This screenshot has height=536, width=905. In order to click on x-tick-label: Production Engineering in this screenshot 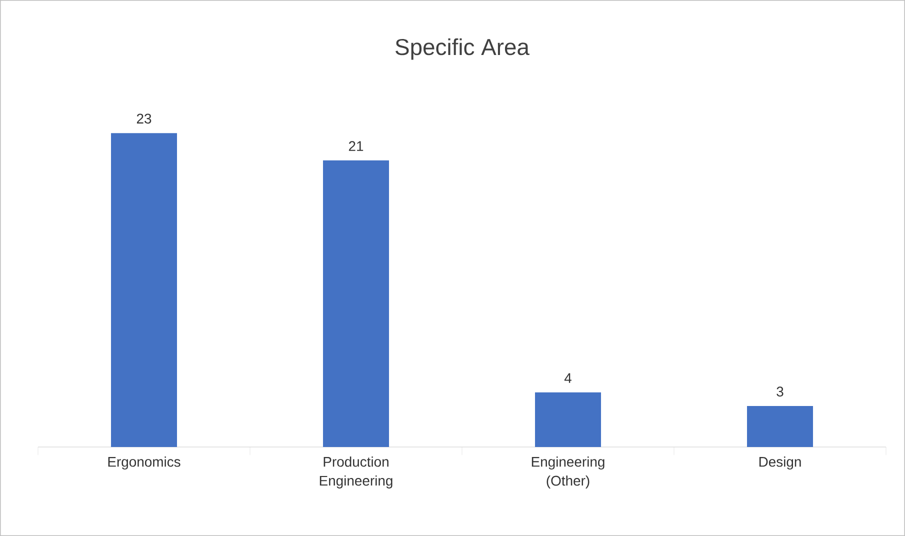, I will do `click(356, 472)`.